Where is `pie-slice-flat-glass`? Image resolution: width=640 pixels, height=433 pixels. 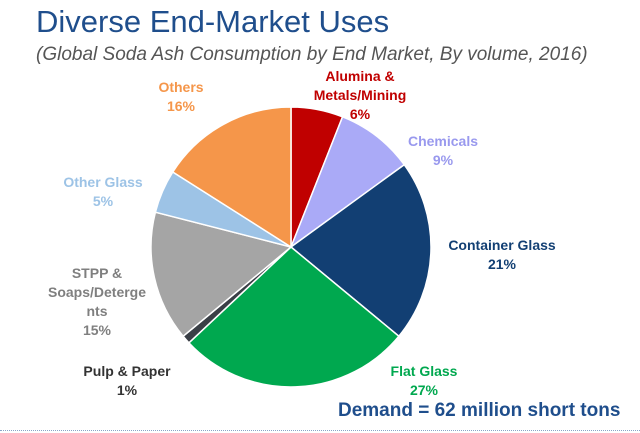 pie-slice-flat-glass is located at coordinates (293, 317).